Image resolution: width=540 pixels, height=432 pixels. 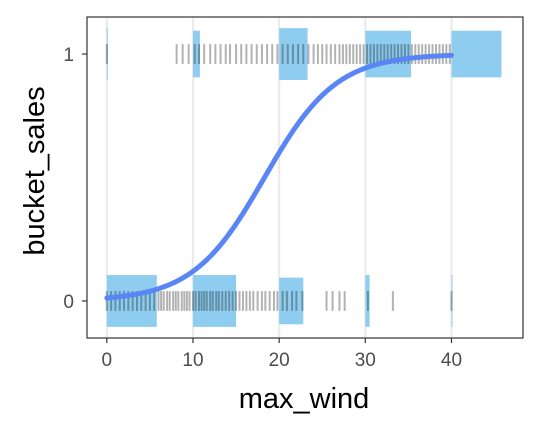 What do you see at coordinates (192, 360) in the screenshot?
I see `x-tick-label: 10` at bounding box center [192, 360].